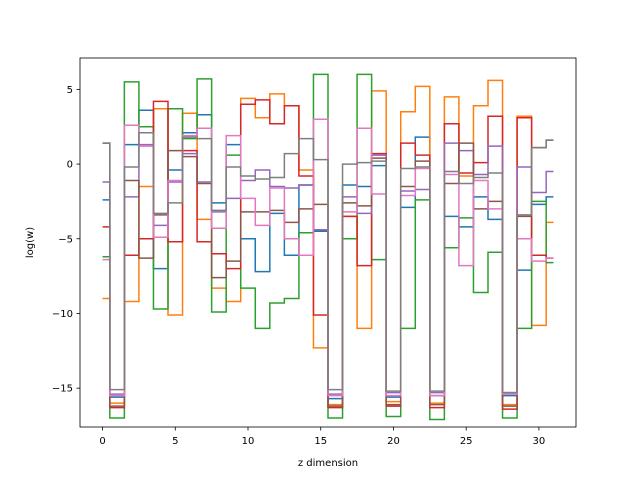  What do you see at coordinates (466, 441) in the screenshot?
I see `x-tick-label: 25` at bounding box center [466, 441].